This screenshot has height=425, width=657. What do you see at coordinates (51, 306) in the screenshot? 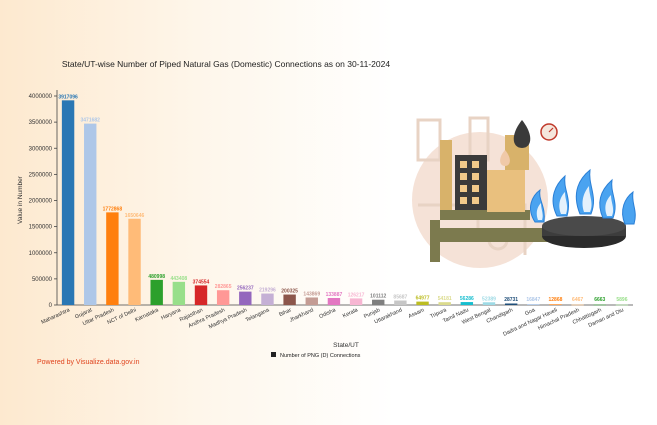
I see `y-tick-label: 0` at bounding box center [51, 306].